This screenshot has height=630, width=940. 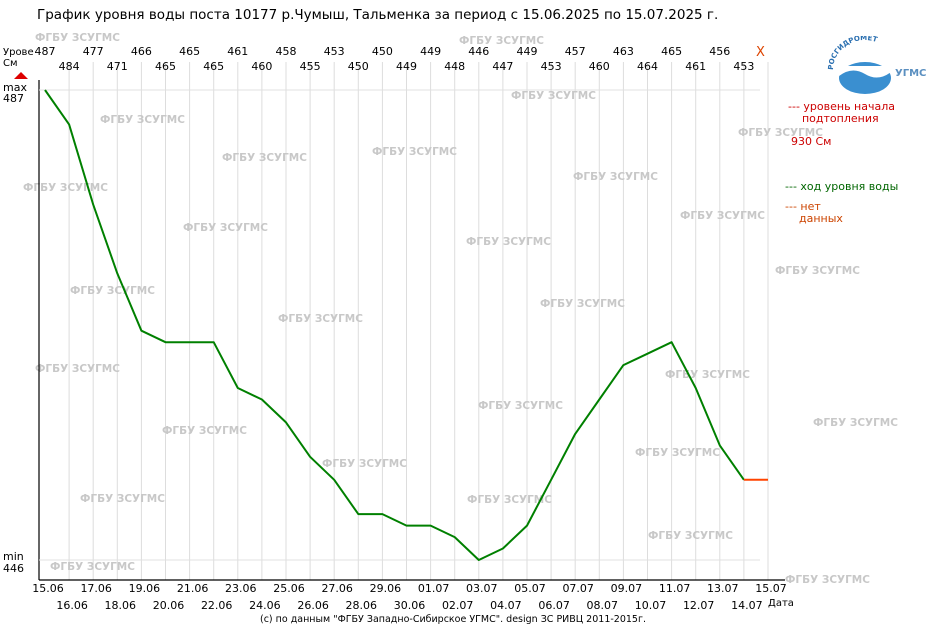 I want to click on daily-value-label: 457, so click(x=575, y=51).